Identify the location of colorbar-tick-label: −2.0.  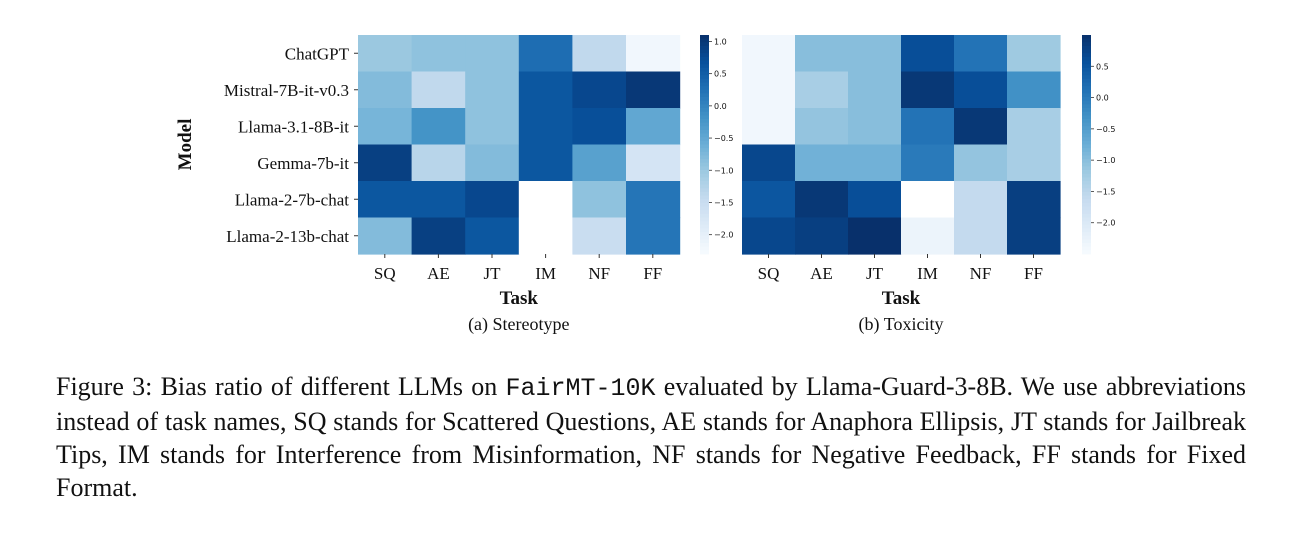
(1105, 223).